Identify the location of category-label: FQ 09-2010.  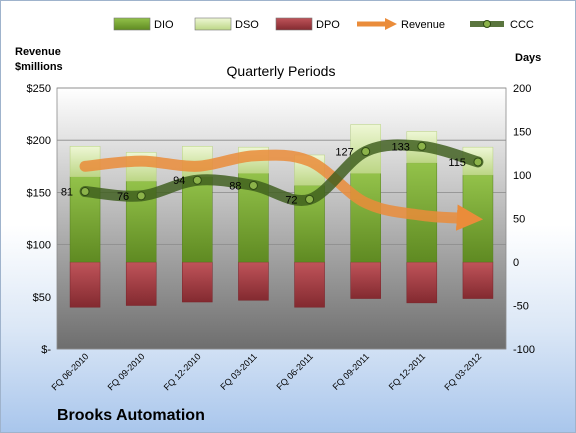
(126, 371).